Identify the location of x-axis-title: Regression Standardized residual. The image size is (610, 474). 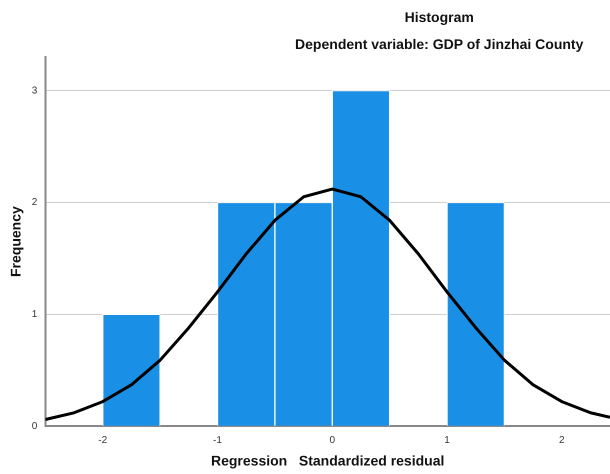
(327, 460).